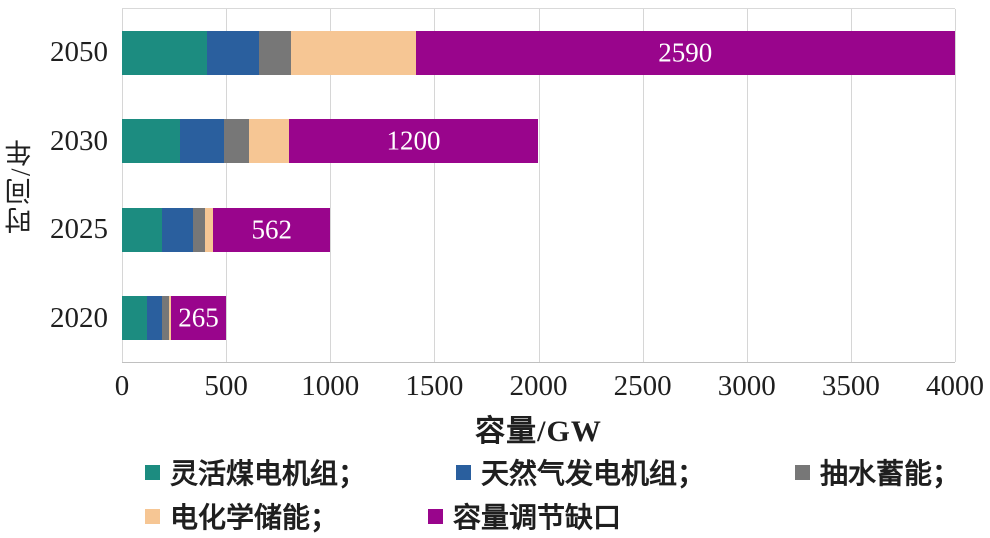 Image resolution: width=990 pixels, height=538 pixels. Describe the element at coordinates (79, 140) in the screenshot. I see `y-tick-label: 2030` at that location.